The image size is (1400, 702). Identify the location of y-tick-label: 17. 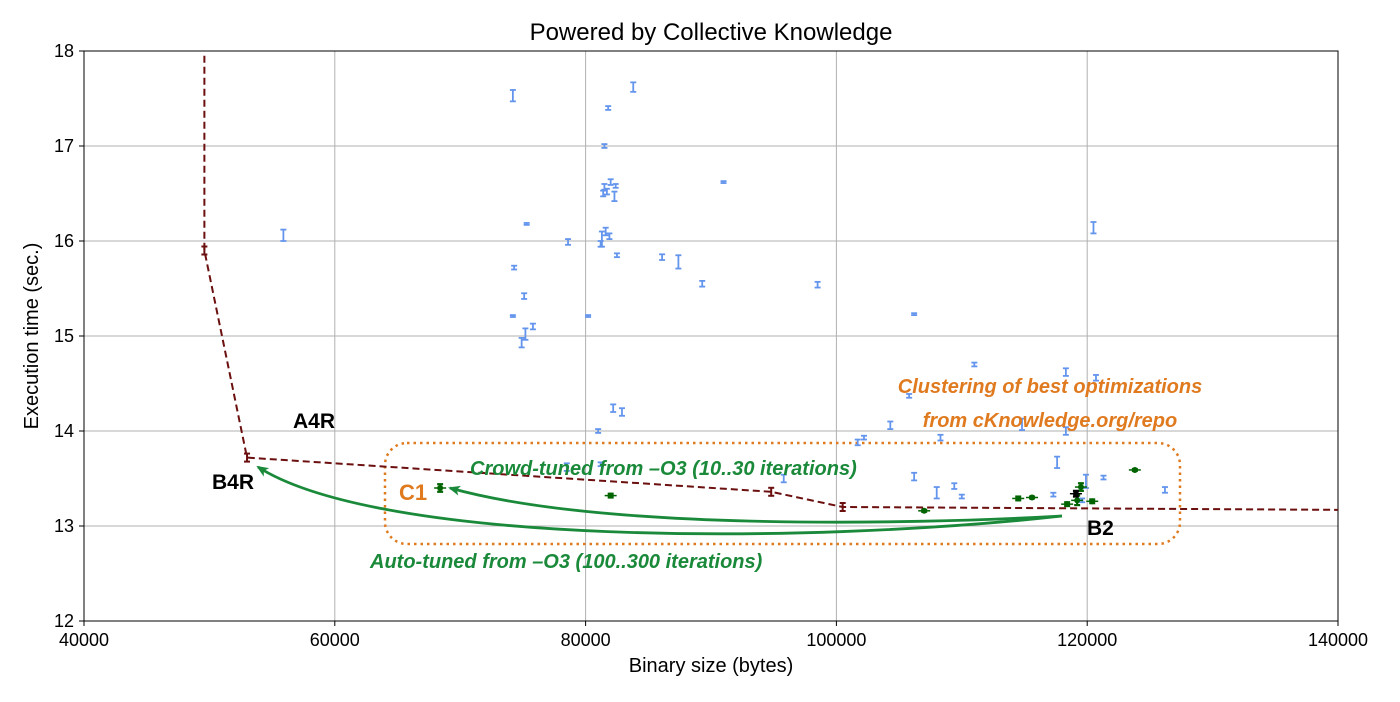
(64, 146).